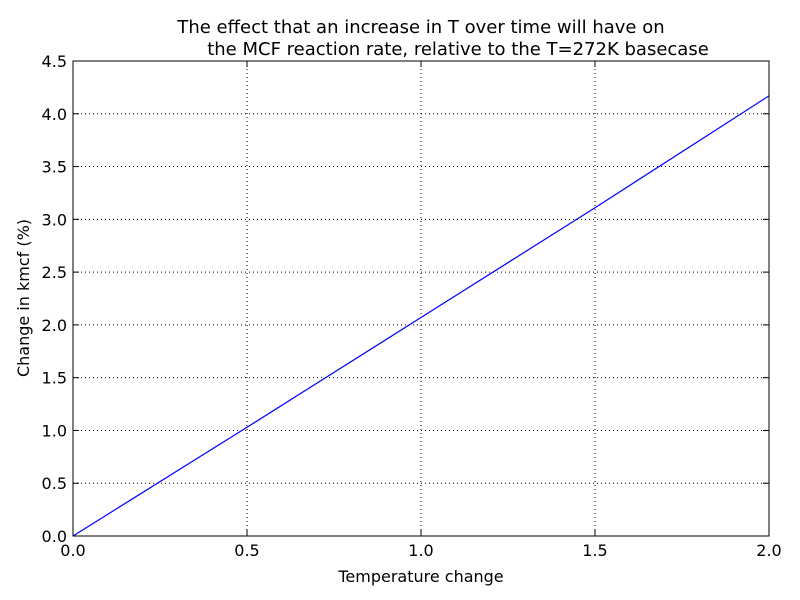  Describe the element at coordinates (246, 550) in the screenshot. I see `x-tick-label: 0.5` at that location.